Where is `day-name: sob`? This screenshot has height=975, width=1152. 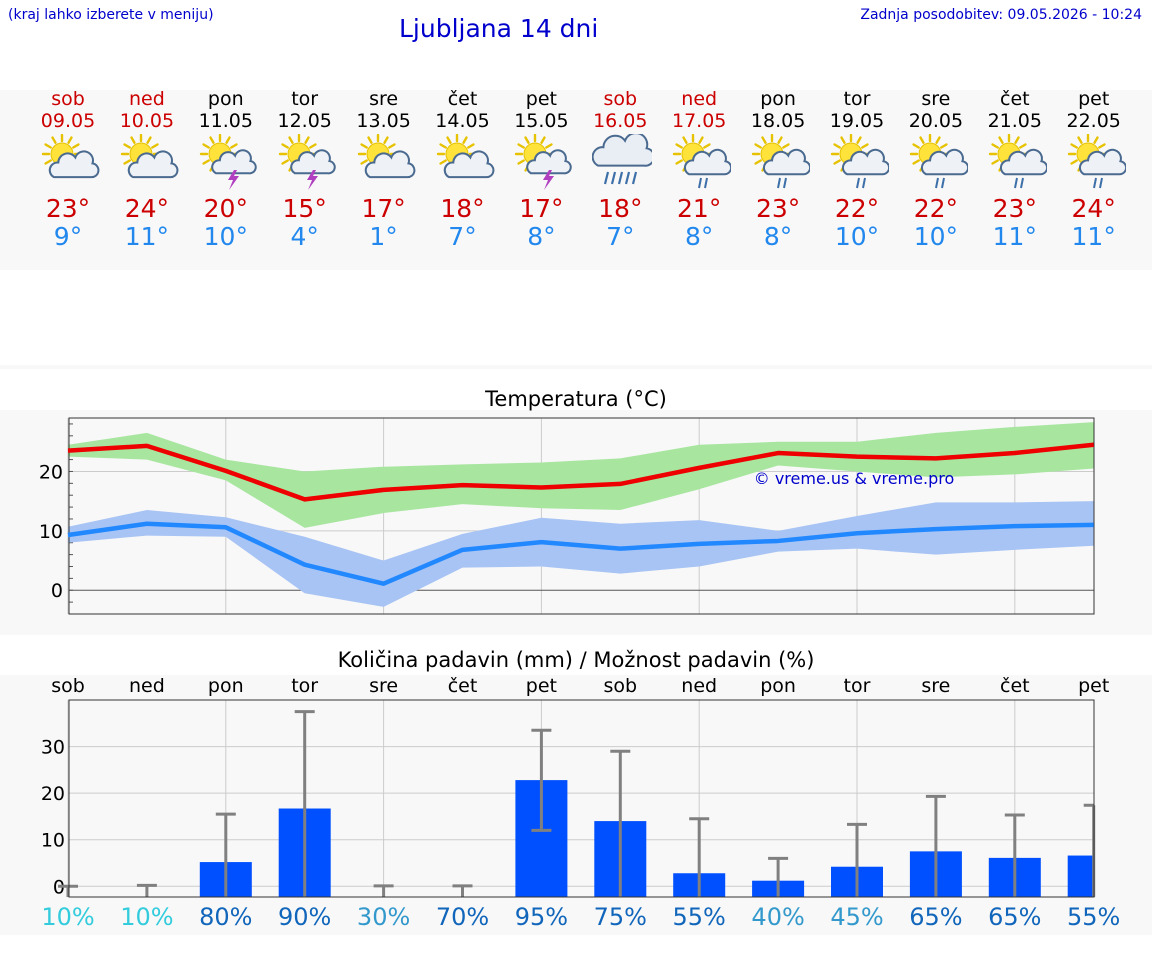
day-name: sob is located at coordinates (68, 99).